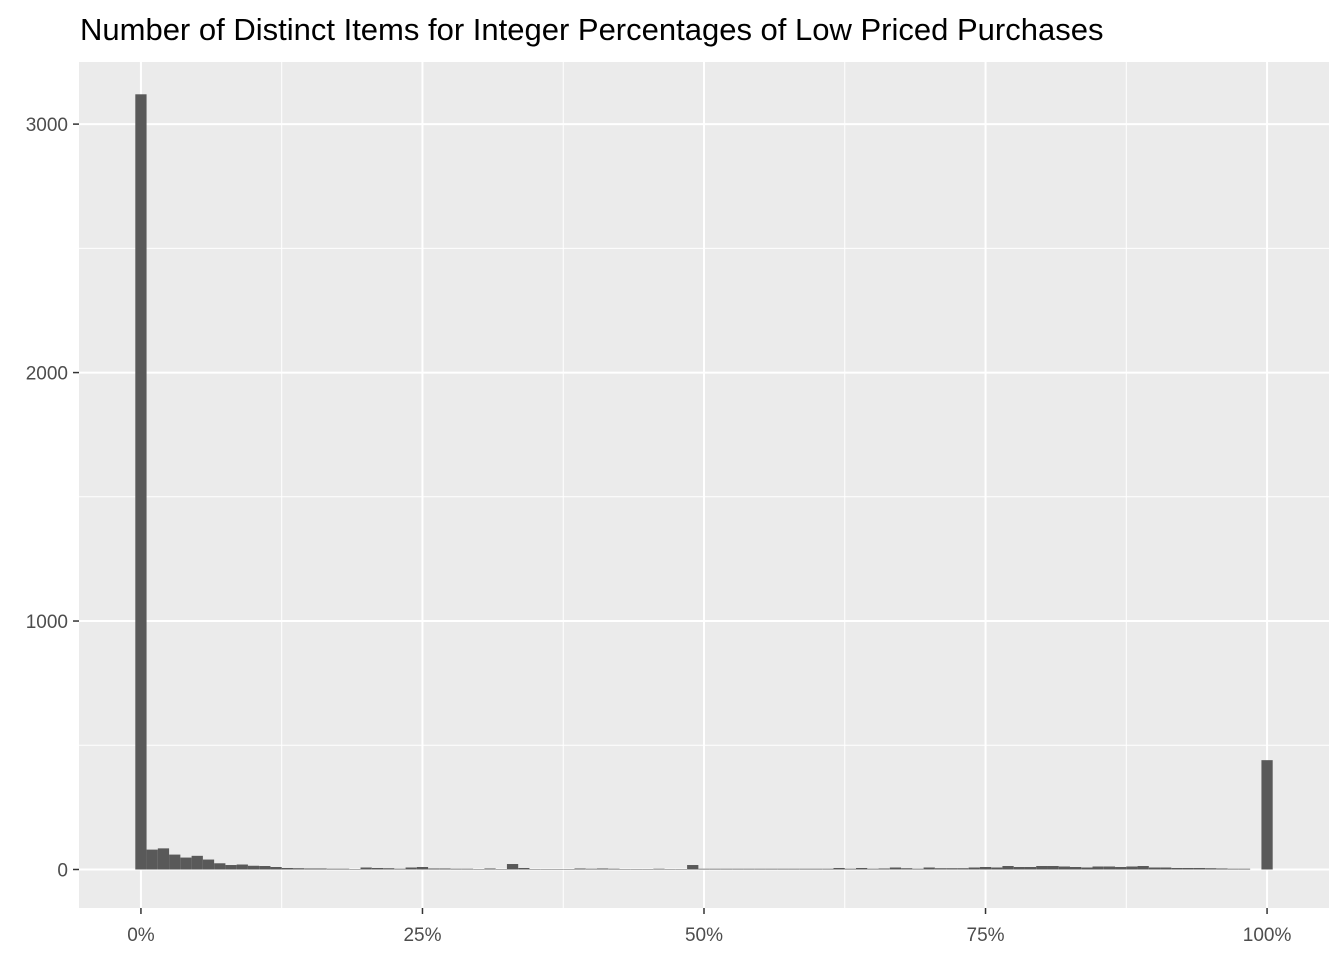  I want to click on x-tick-label: 0%, so click(141, 935).